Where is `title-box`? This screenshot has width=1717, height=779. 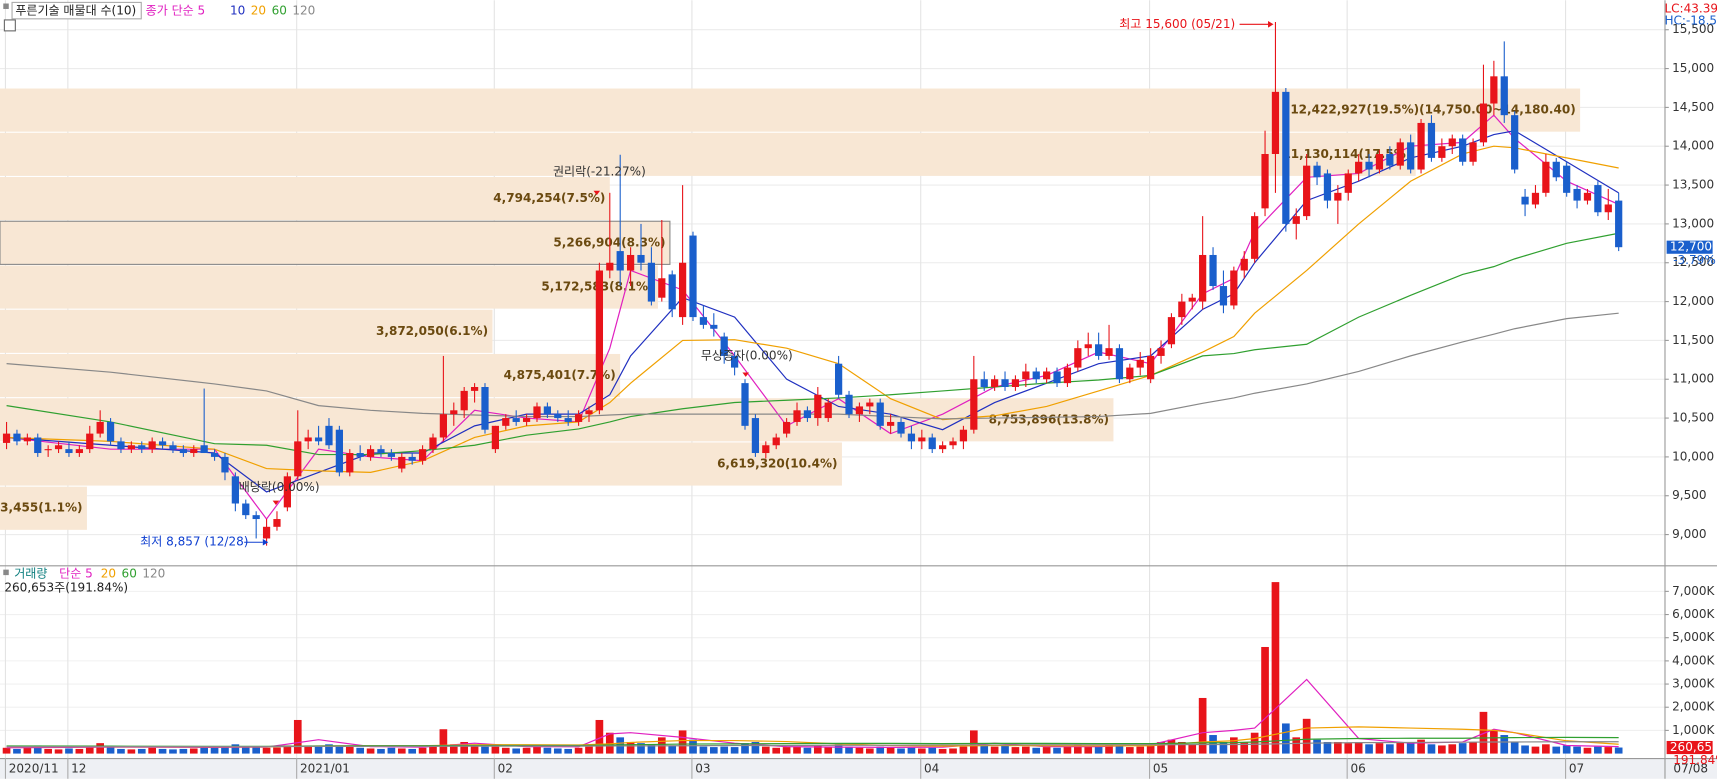 title-box is located at coordinates (76, 10).